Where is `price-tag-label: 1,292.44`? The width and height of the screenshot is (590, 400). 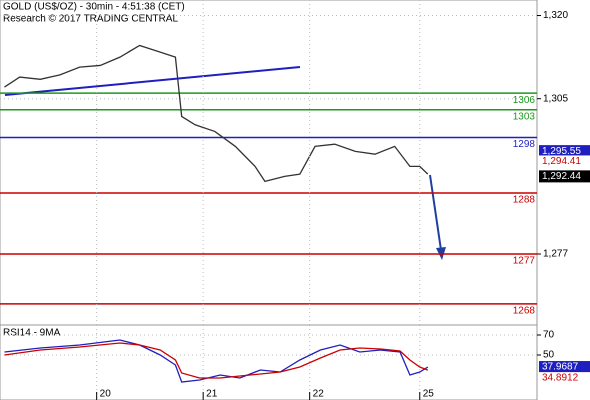 price-tag-label: 1,292.44 is located at coordinates (561, 176).